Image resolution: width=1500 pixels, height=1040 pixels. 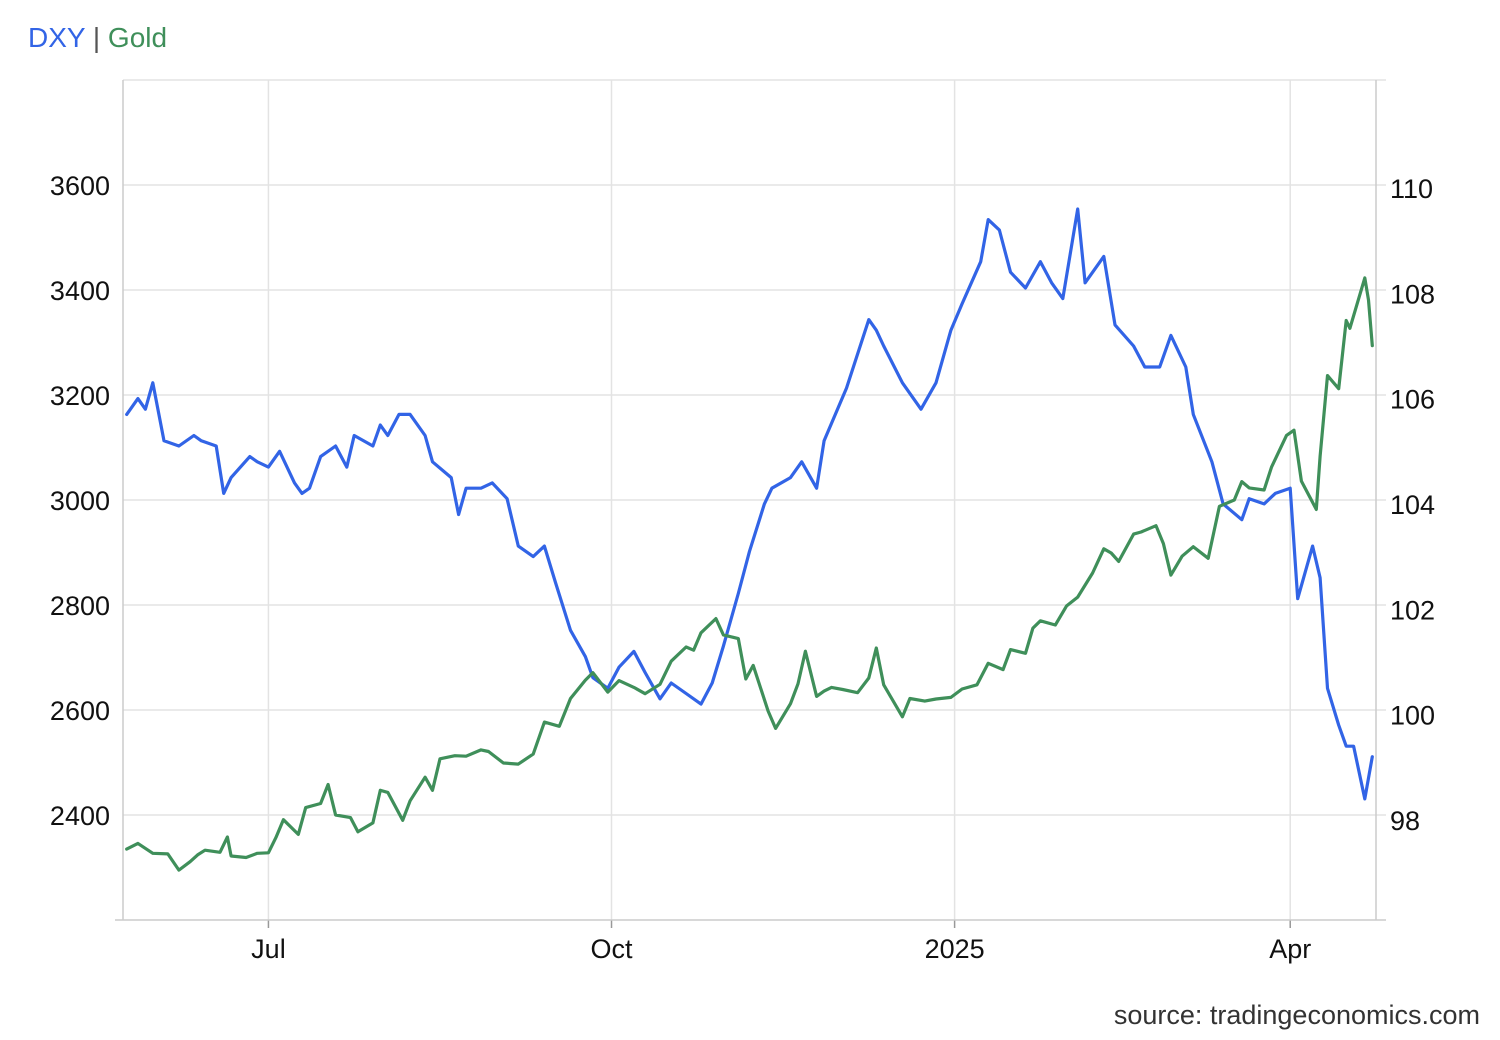 What do you see at coordinates (1412, 505) in the screenshot?
I see `y-right-tick-label: 104` at bounding box center [1412, 505].